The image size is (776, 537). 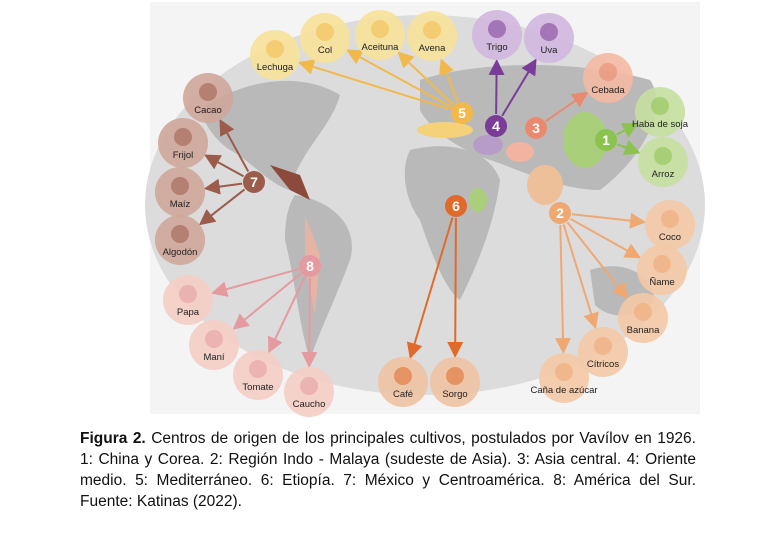 What do you see at coordinates (183, 155) in the screenshot?
I see `crop-label: Frijol` at bounding box center [183, 155].